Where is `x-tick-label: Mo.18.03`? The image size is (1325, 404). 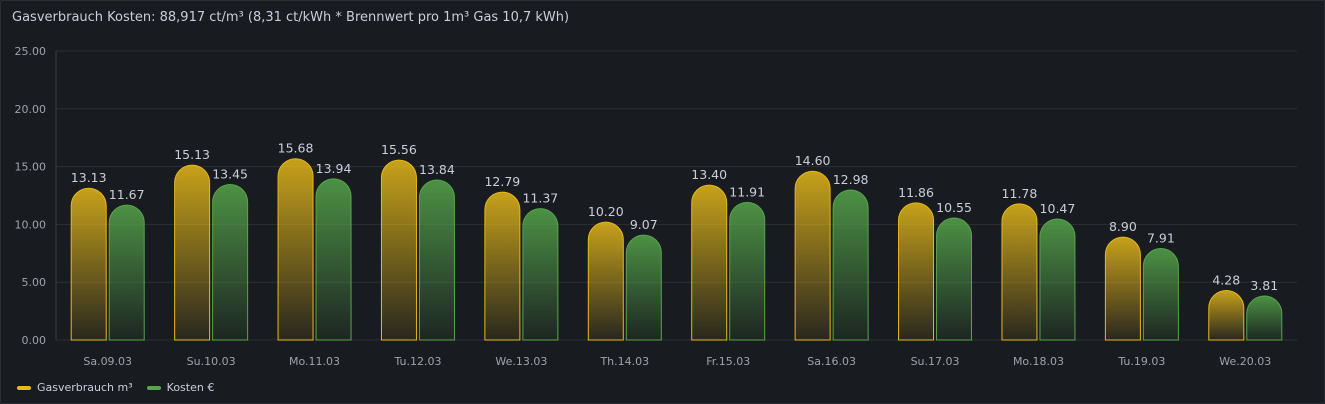 x-tick-label: Mo.18.03 is located at coordinates (1038, 361).